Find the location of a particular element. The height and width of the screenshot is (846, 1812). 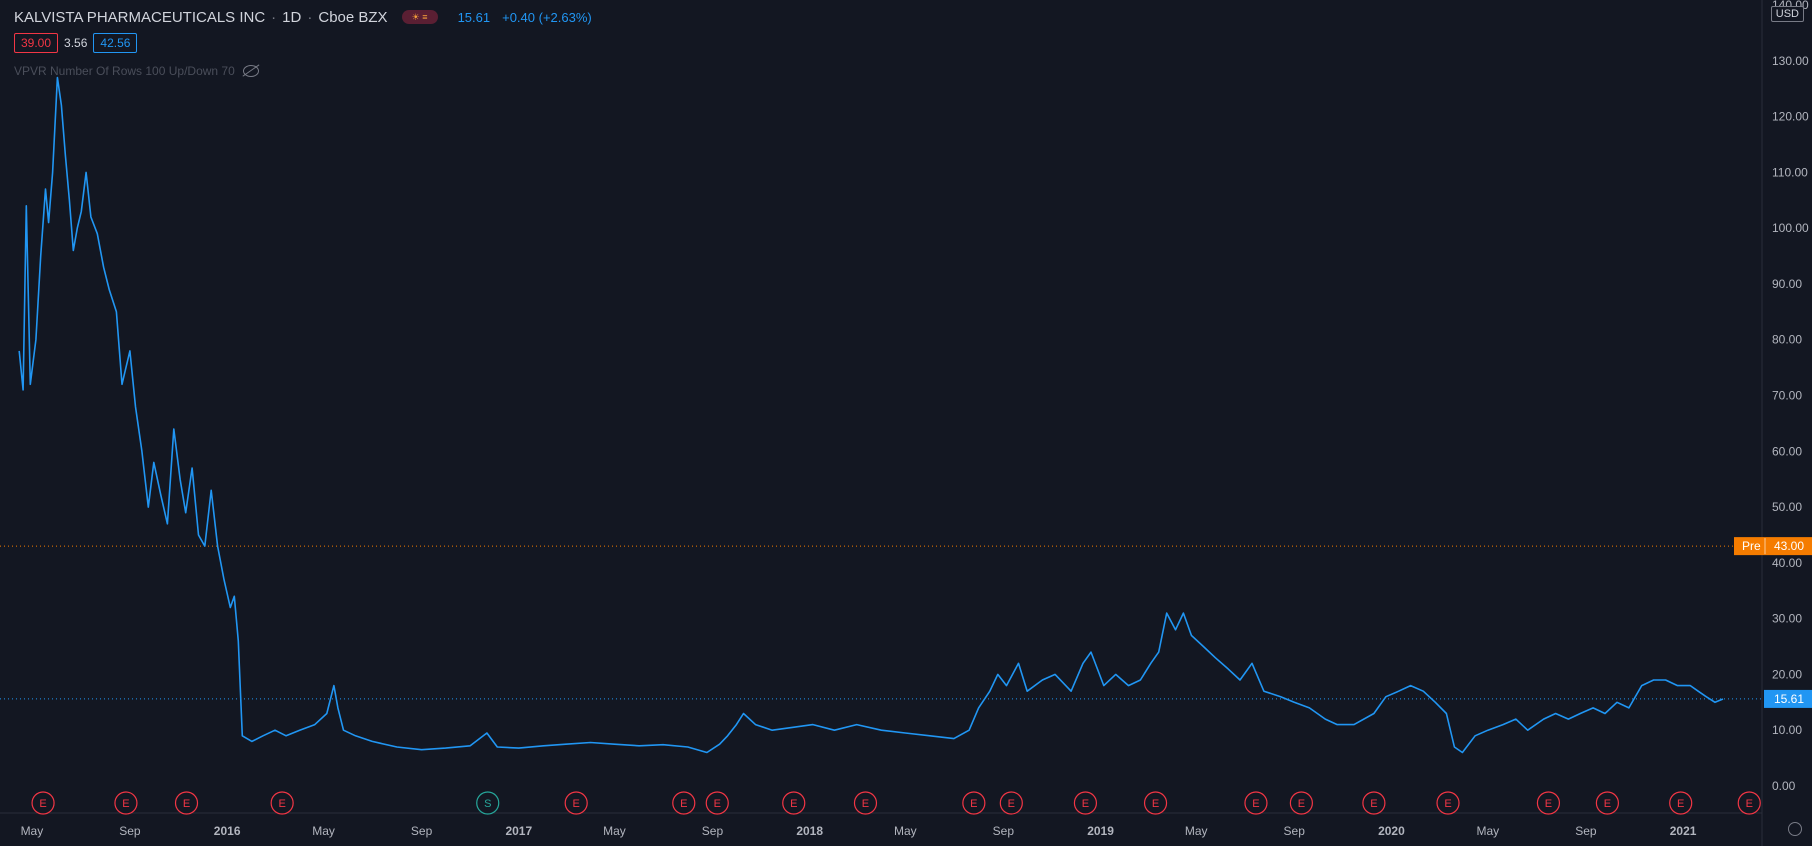

last-price-tag-label: 15.61 is located at coordinates (1789, 699).